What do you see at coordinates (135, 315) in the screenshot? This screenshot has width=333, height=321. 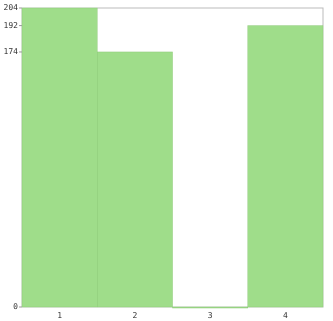 I see `x-tick-label: 2` at bounding box center [135, 315].